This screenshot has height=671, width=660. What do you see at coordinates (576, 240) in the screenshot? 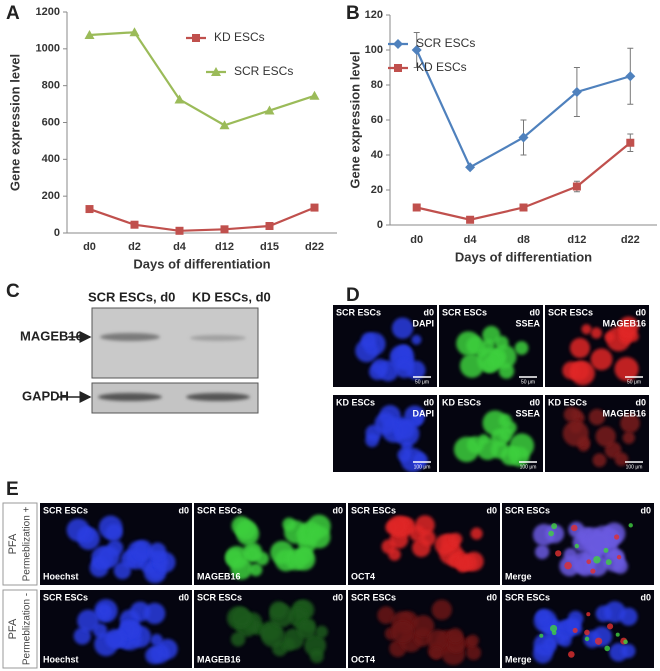
I see `x-tick-label: d12` at bounding box center [576, 240].